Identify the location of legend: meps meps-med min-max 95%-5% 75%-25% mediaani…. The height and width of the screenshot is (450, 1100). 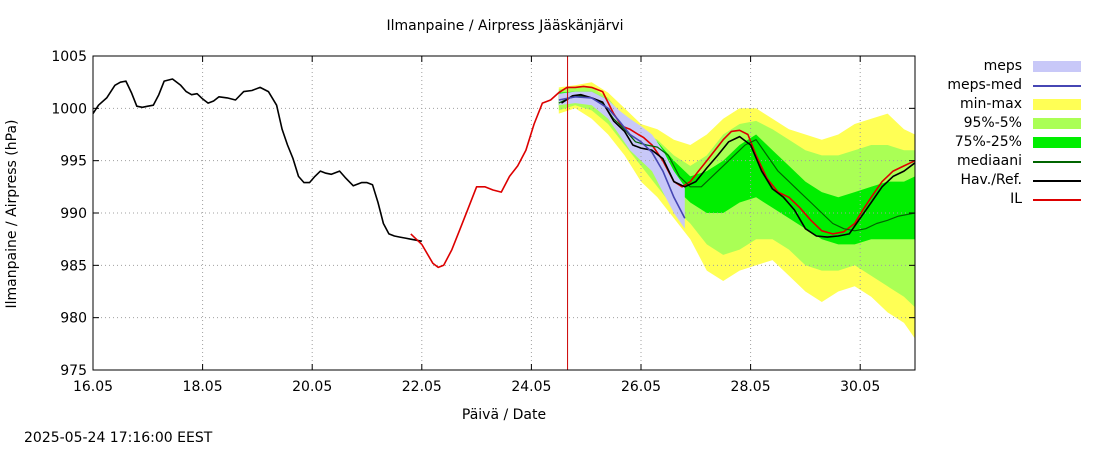
(1015, 134).